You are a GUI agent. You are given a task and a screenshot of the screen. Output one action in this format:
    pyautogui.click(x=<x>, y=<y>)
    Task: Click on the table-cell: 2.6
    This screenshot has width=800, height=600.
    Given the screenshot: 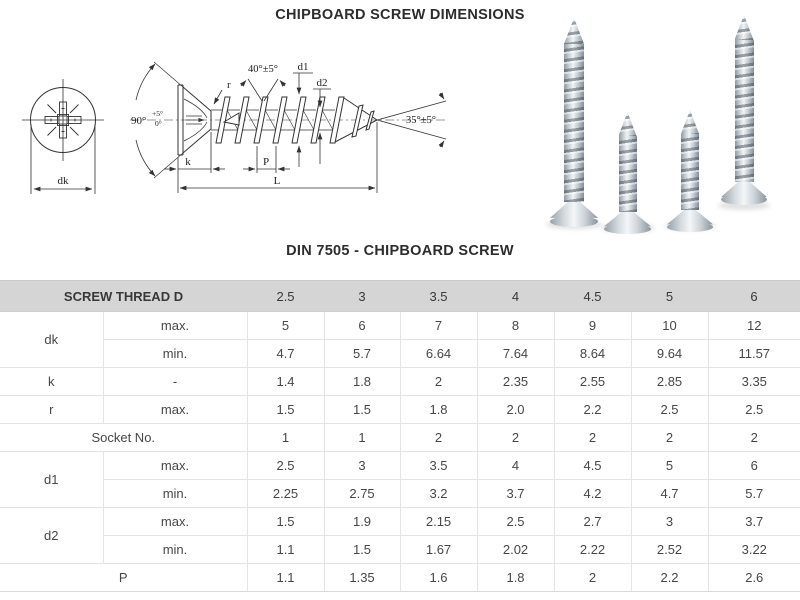 What is the action you would take?
    pyautogui.click(x=753, y=577)
    